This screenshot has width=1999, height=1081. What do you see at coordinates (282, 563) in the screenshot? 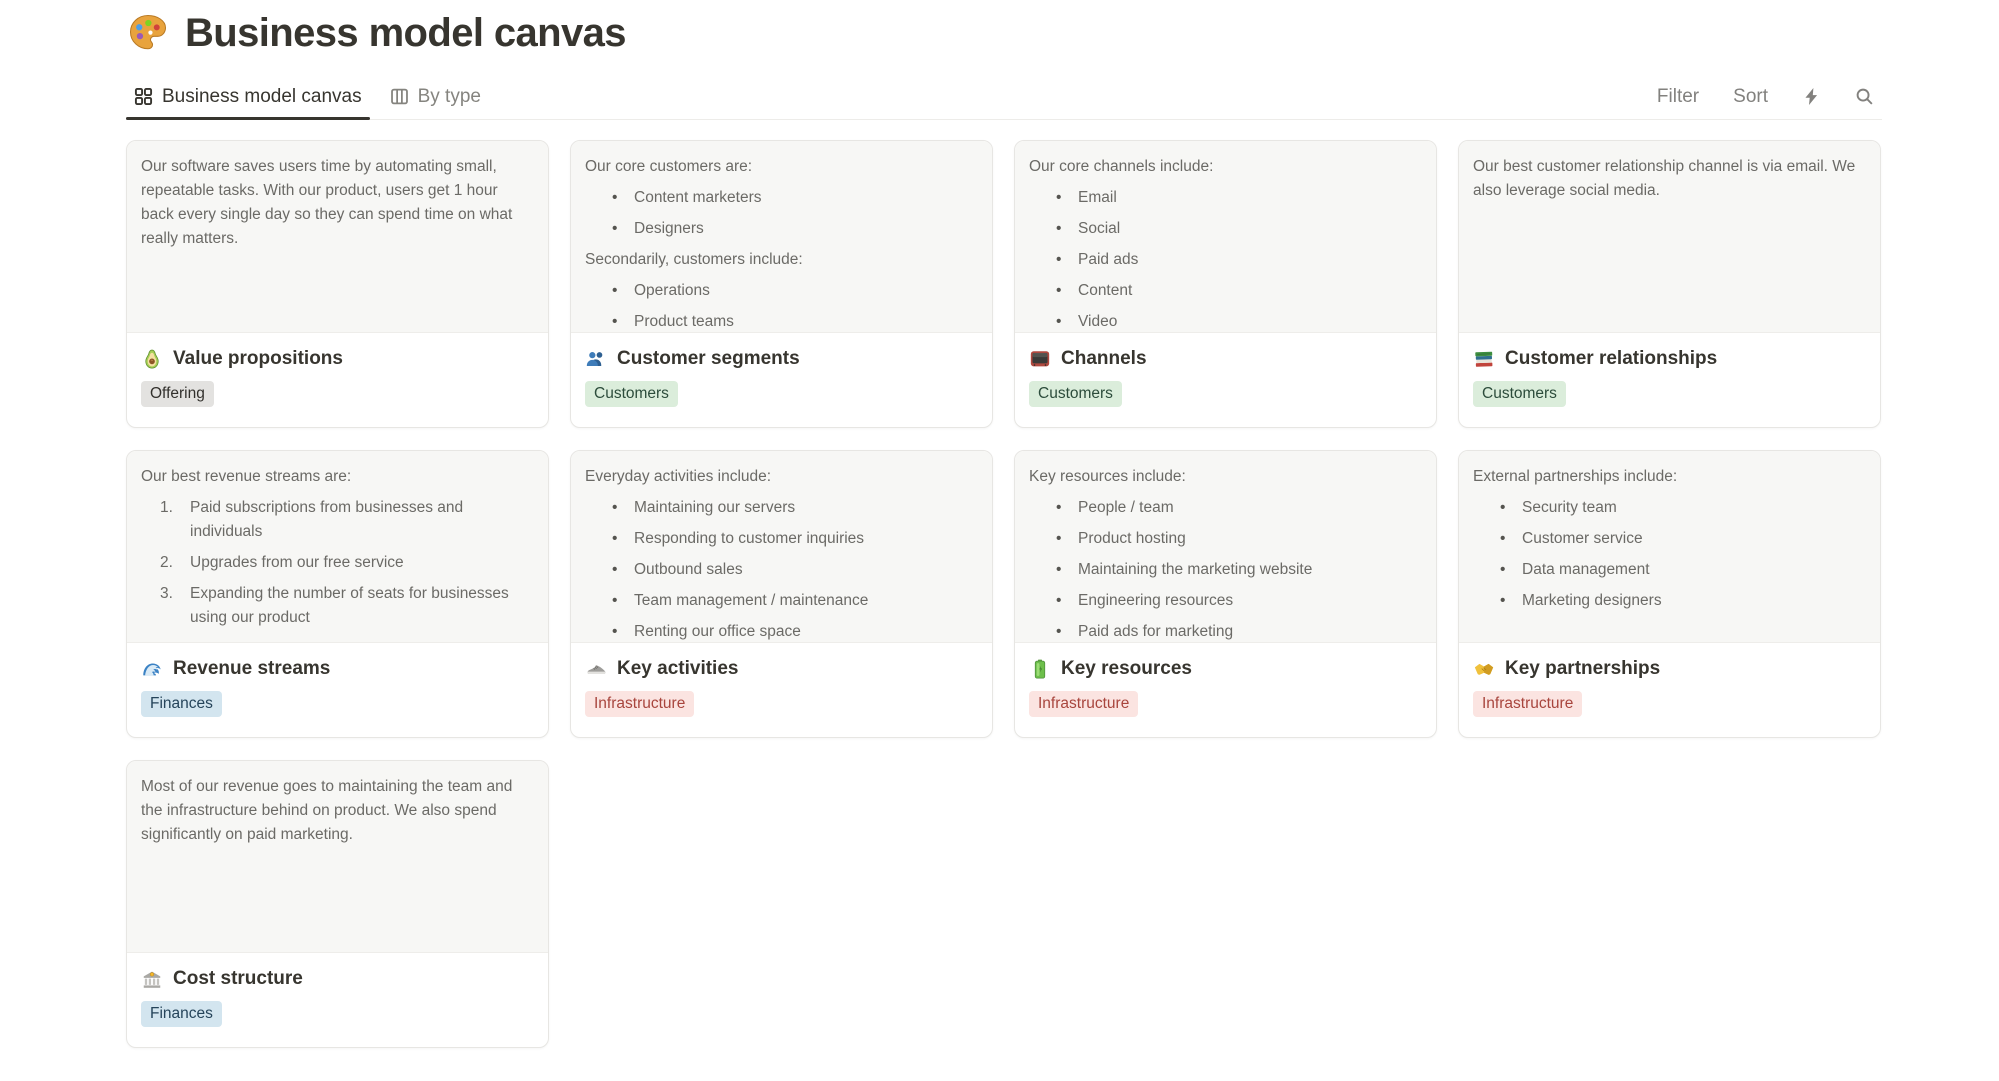
I see `preview-list-item: Upgrades from our free service` at bounding box center [282, 563].